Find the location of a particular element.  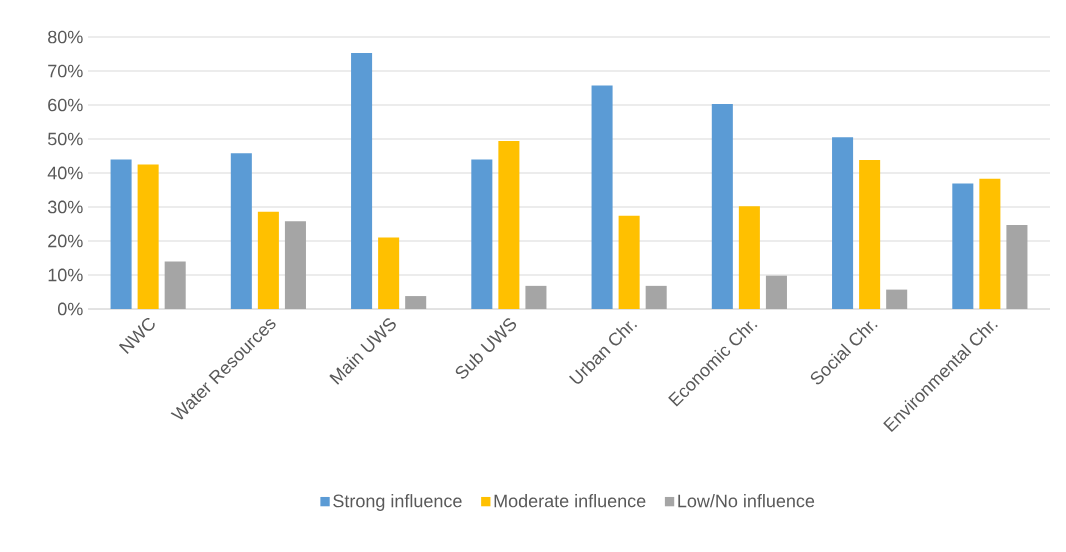

y-tick-label: 80% is located at coordinates (65, 37).